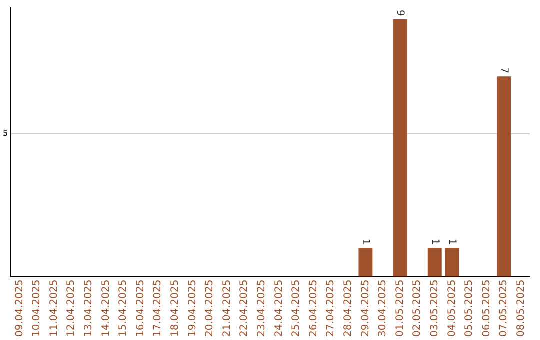 The width and height of the screenshot is (540, 340). Describe the element at coordinates (140, 309) in the screenshot. I see `x-tick-label: 16.04.2025` at that location.